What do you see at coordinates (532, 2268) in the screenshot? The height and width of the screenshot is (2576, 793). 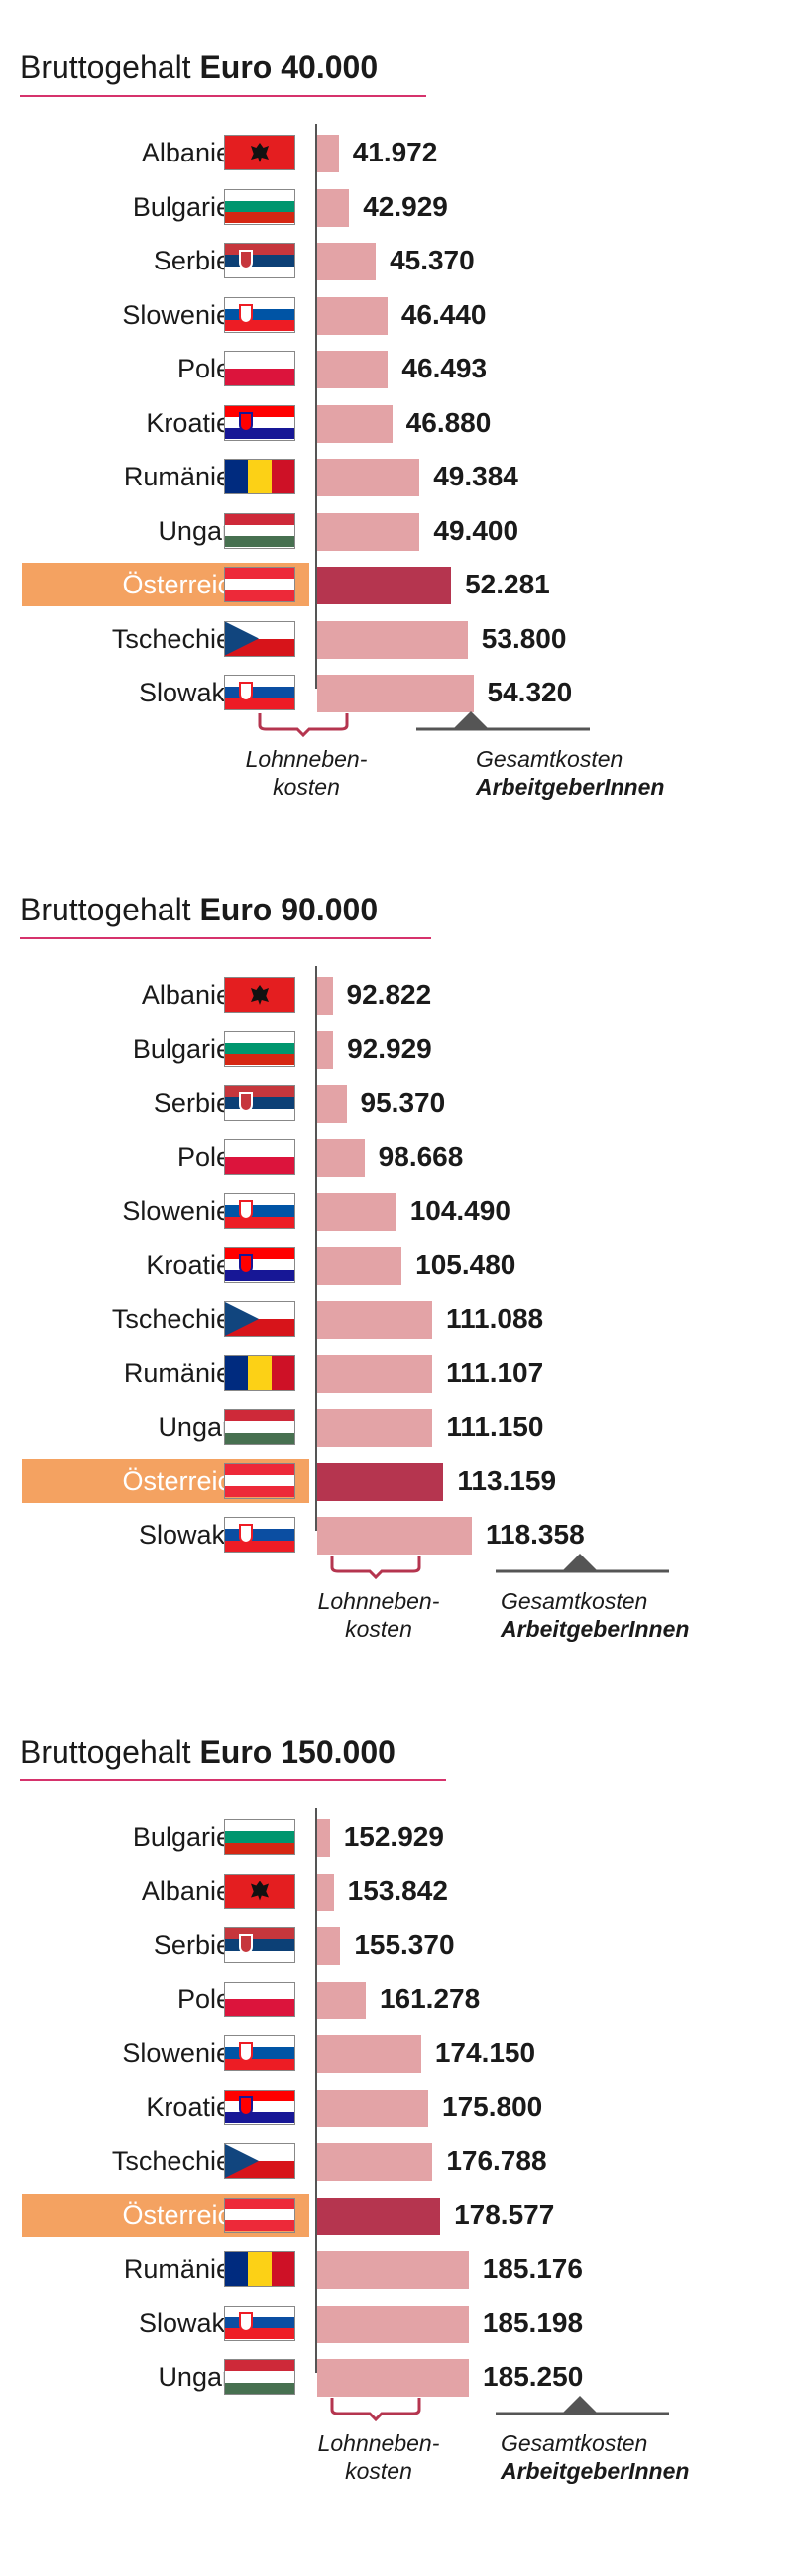 I see `value-label: 185.176` at bounding box center [532, 2268].